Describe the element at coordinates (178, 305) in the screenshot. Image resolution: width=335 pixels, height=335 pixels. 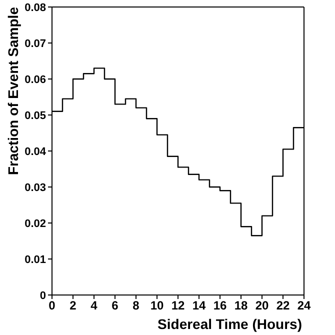
I see `x-tick-label: 12` at that location.